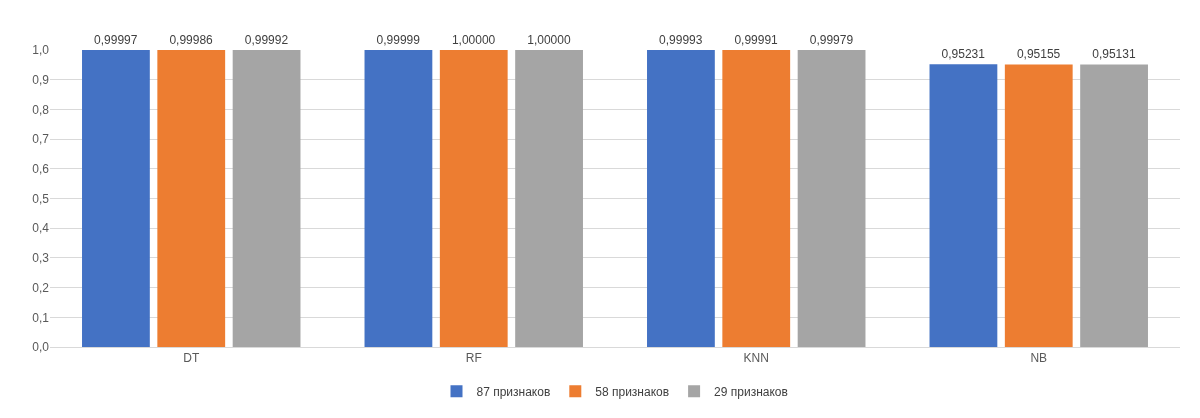  I want to click on y-tick-label: 0,0, so click(41, 347).